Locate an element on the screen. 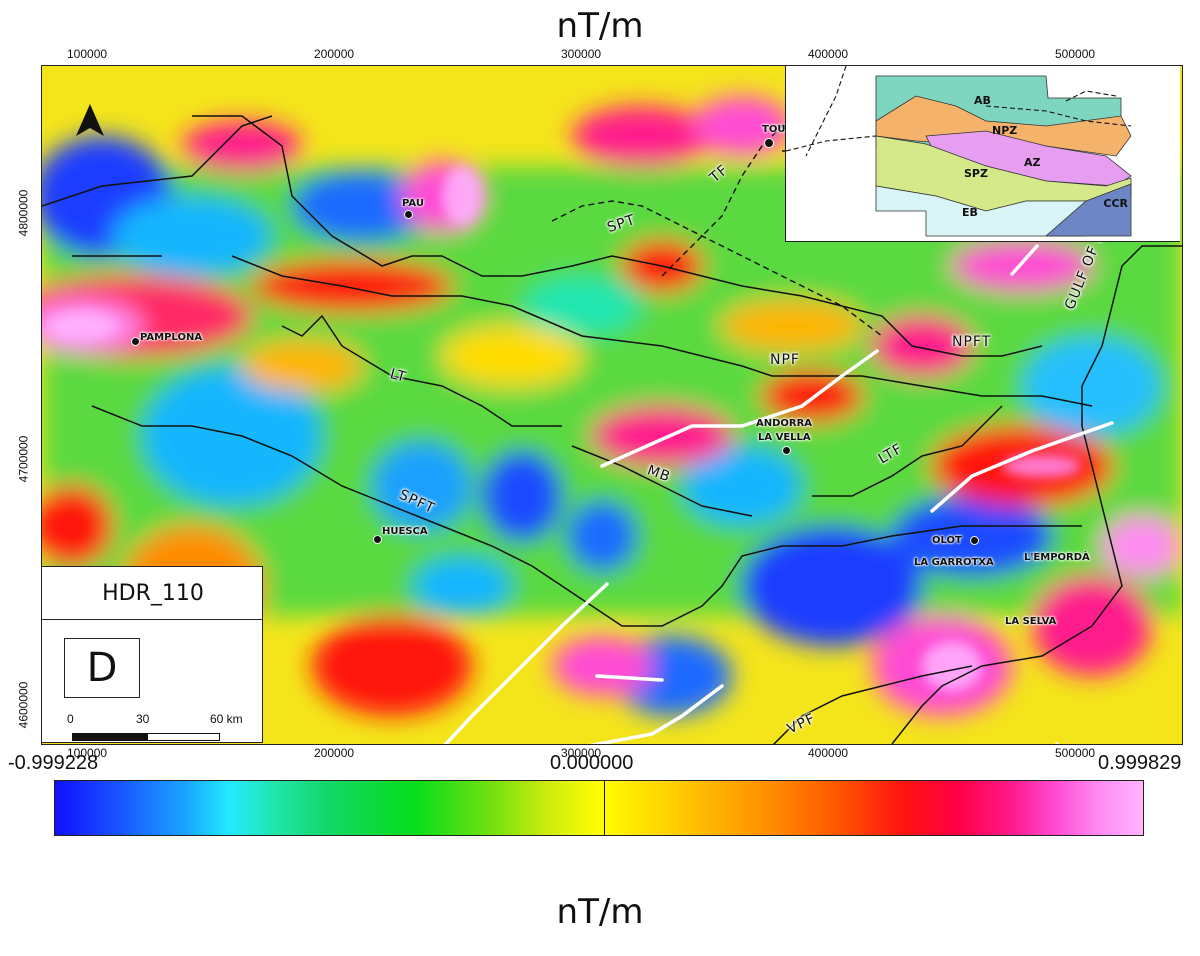  x-tick-top: 500000 is located at coordinates (1075, 54).